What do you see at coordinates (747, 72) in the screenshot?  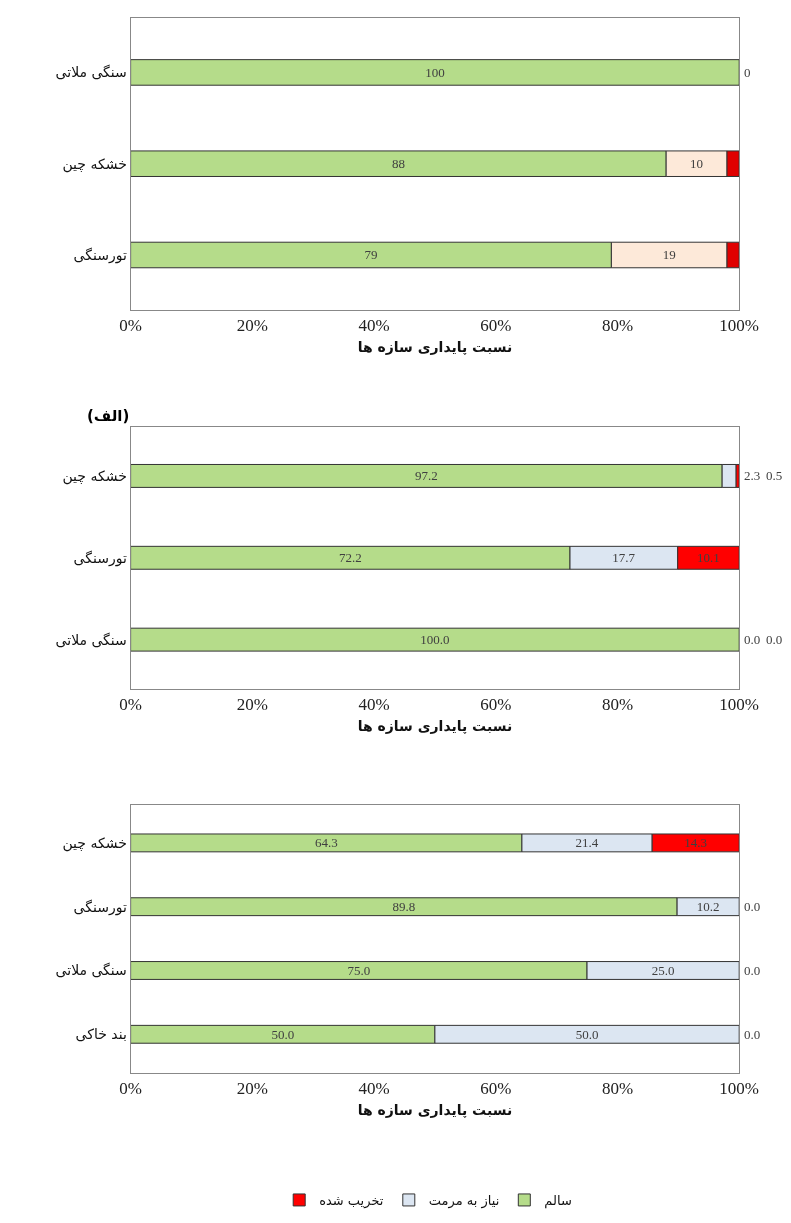 I see `data-label: 0` at bounding box center [747, 72].